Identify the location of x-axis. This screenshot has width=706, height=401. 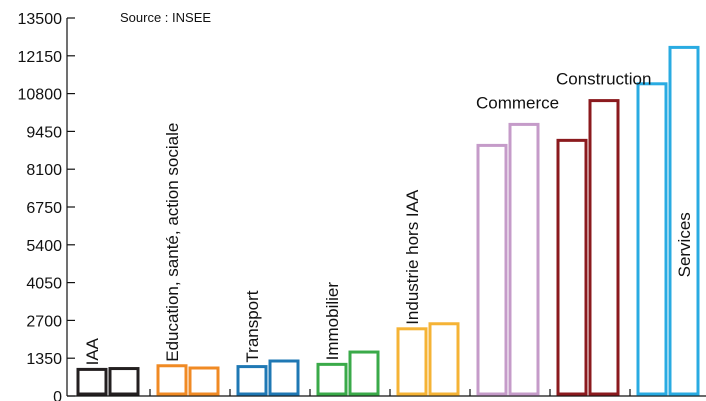
(386, 393).